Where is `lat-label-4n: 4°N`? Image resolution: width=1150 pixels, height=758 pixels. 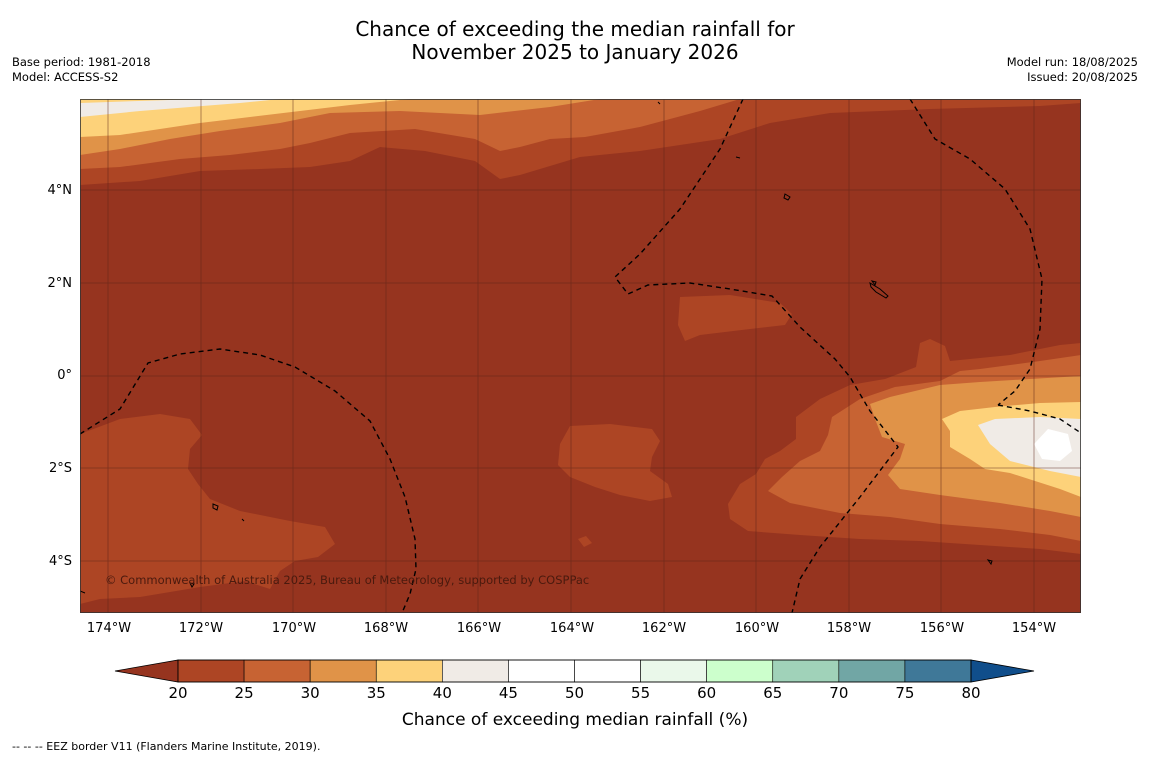 lat-label-4n: 4°N is located at coordinates (60, 190).